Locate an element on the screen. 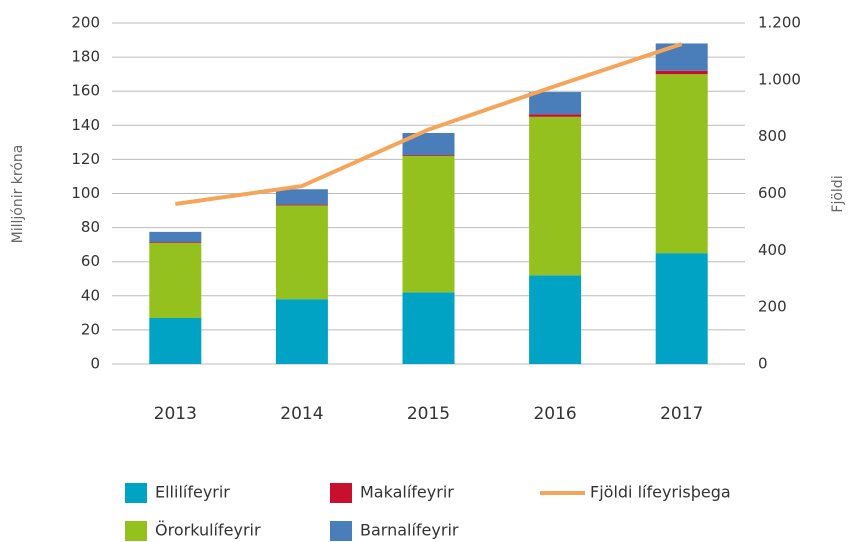 The height and width of the screenshot is (542, 849). y-axis-label: Milljónir króna is located at coordinates (18, 194).